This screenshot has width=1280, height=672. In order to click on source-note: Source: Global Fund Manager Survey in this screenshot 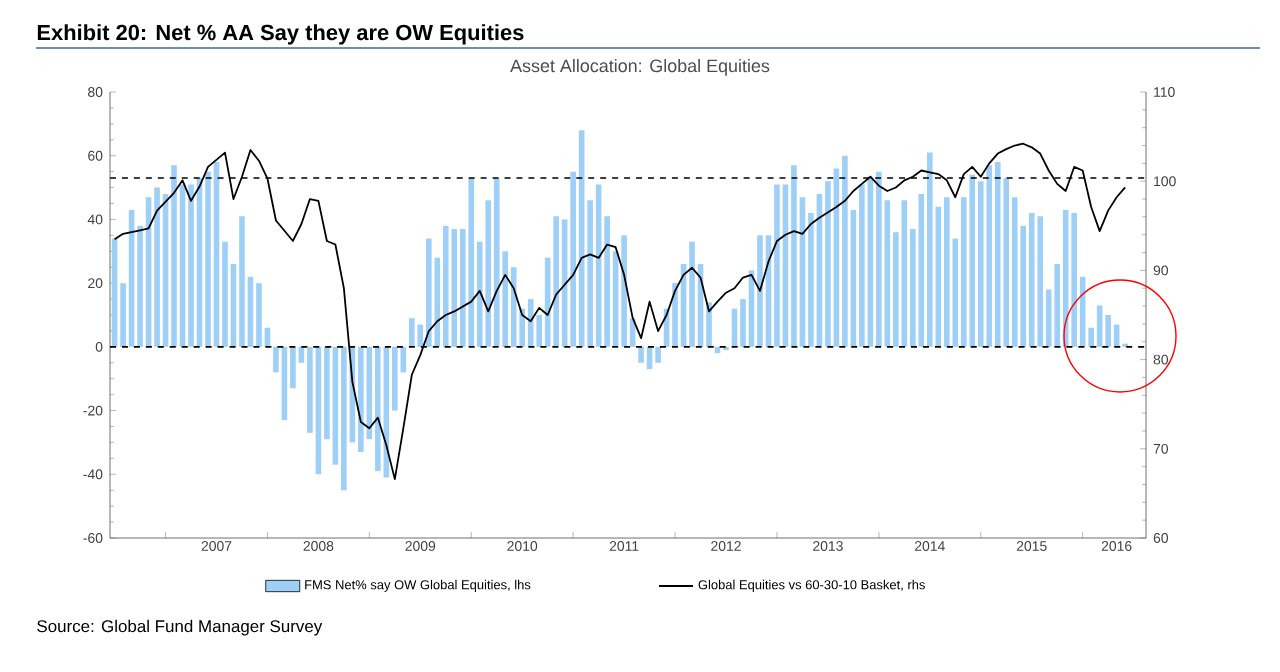, I will do `click(180, 627)`.